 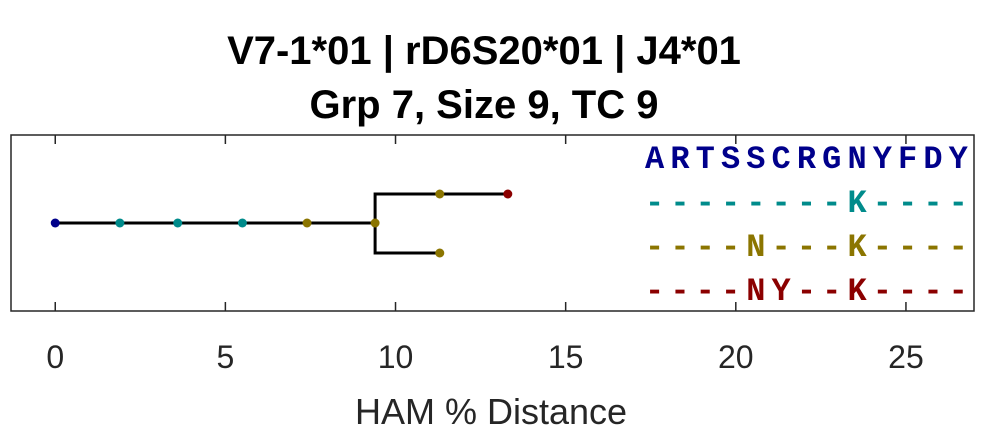 What do you see at coordinates (396, 357) in the screenshot?
I see `x-tick-label-10: 10` at bounding box center [396, 357].